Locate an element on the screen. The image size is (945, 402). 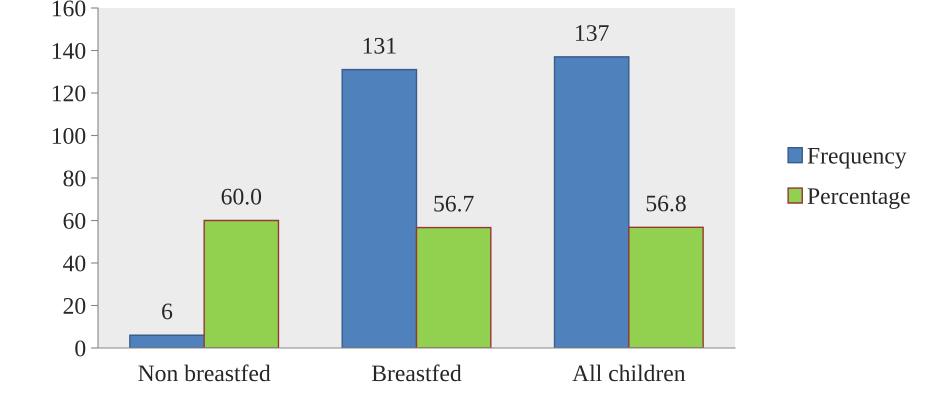
y-tick-label: 80 is located at coordinates (74, 178).